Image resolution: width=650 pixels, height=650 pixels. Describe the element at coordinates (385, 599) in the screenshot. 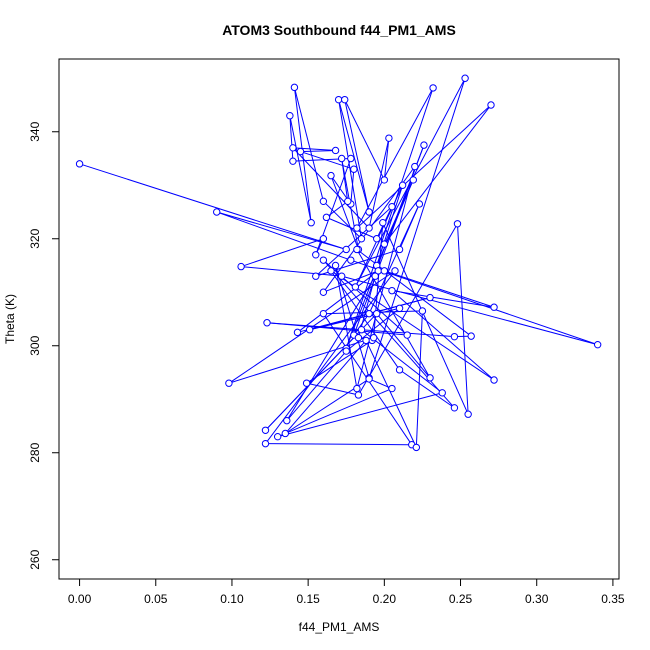

I see `x-tick-label: 0.20` at that location.